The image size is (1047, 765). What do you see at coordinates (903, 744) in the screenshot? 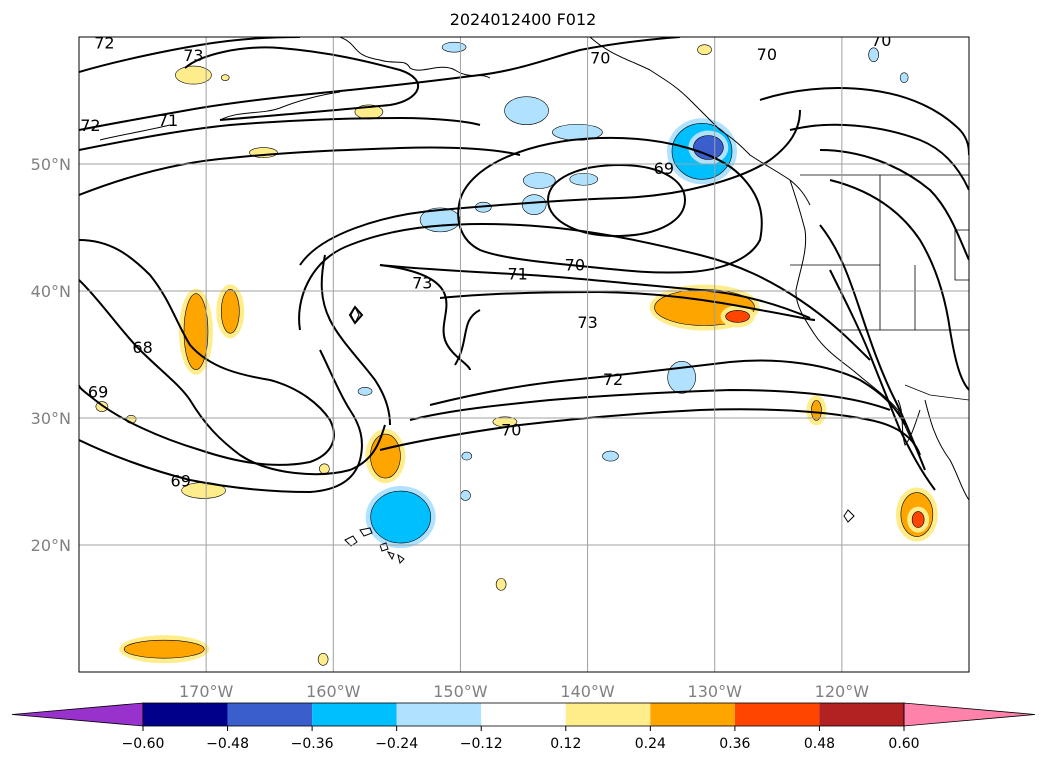
I see `colorbar-tick-label: 0.60` at bounding box center [903, 744].